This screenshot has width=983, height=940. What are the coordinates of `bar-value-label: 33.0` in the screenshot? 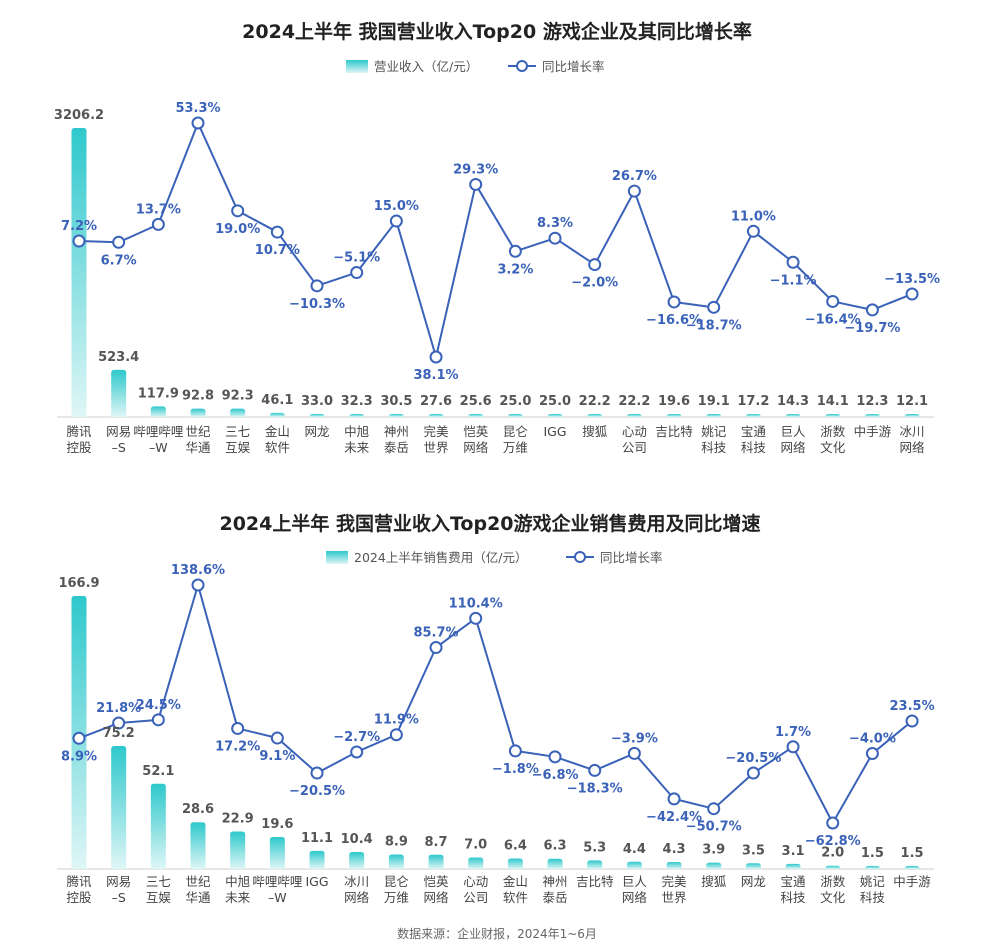 It's located at (317, 401).